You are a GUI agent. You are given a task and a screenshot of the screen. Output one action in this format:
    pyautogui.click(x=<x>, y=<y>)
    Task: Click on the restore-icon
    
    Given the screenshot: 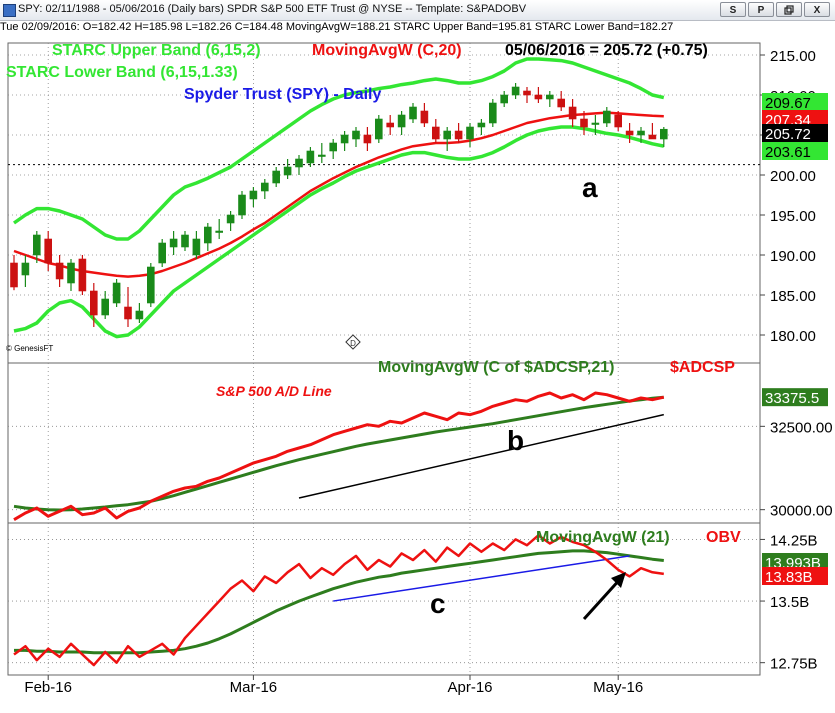 What is the action you would take?
    pyautogui.click(x=789, y=10)
    